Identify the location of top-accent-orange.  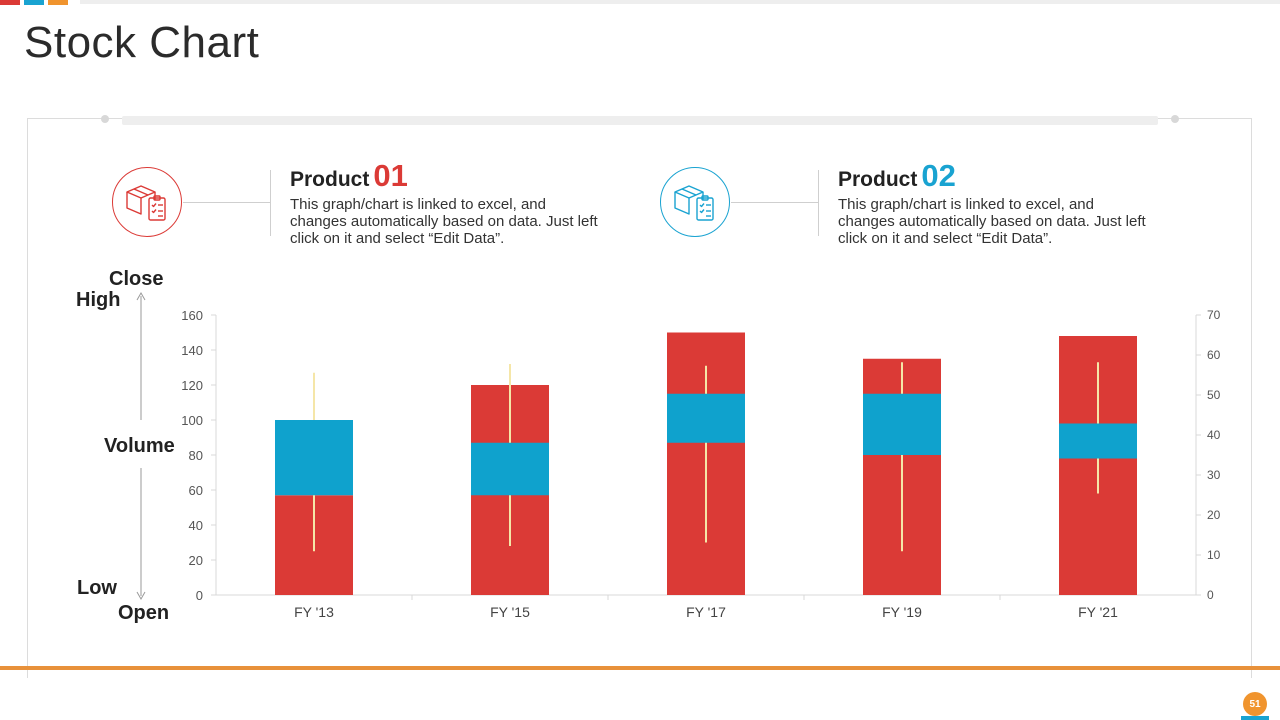
(58, 2).